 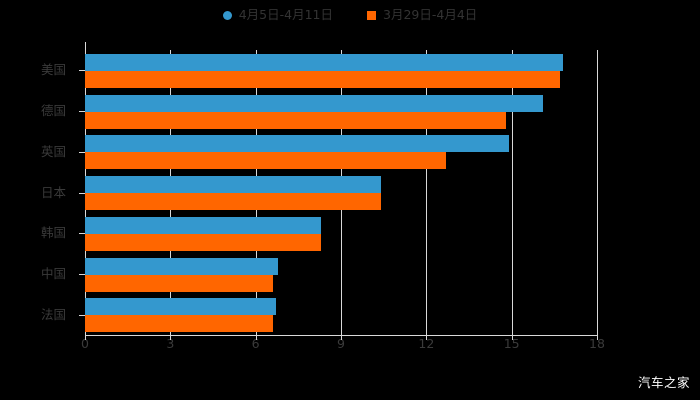 What do you see at coordinates (53, 70) in the screenshot?
I see `y-axis-tick-label: 美国` at bounding box center [53, 70].